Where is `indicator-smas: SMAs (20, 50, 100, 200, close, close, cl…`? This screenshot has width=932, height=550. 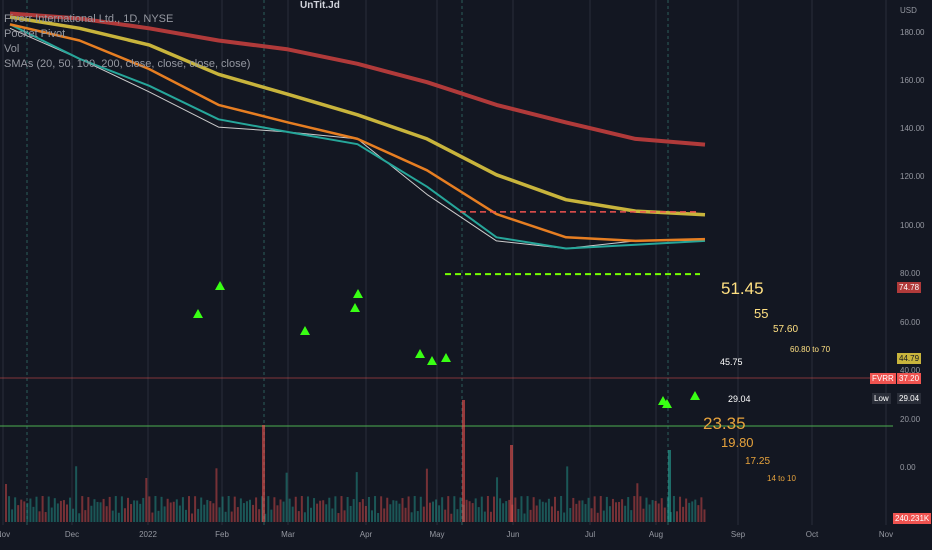
indicator-smas: SMAs (20, 50, 100, 200, close, close, cl… is located at coordinates (127, 64).